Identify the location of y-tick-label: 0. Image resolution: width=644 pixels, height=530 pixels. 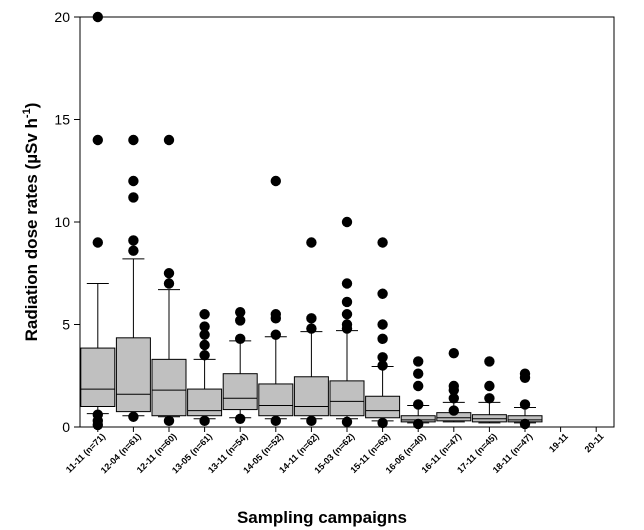
(66, 427).